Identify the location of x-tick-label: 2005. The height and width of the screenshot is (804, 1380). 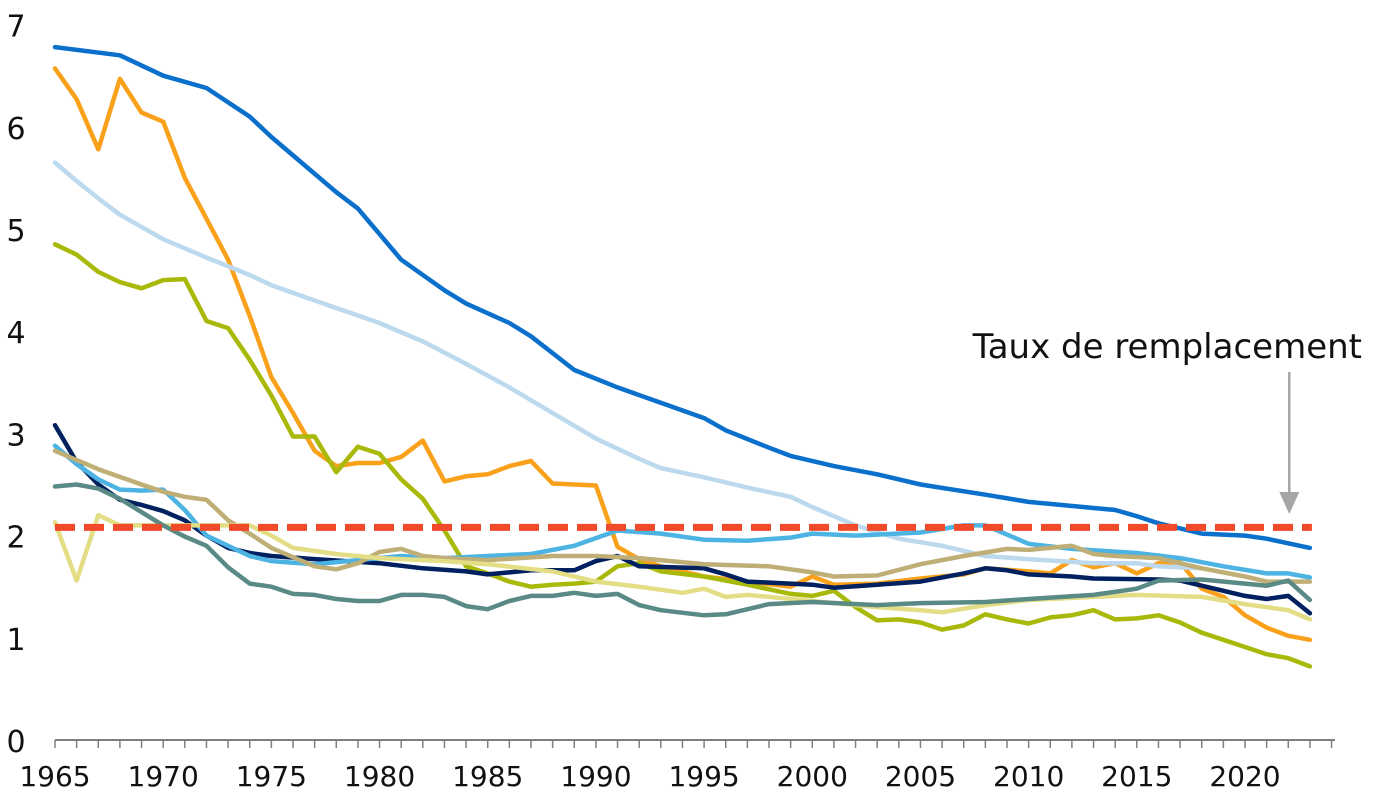
(920, 776).